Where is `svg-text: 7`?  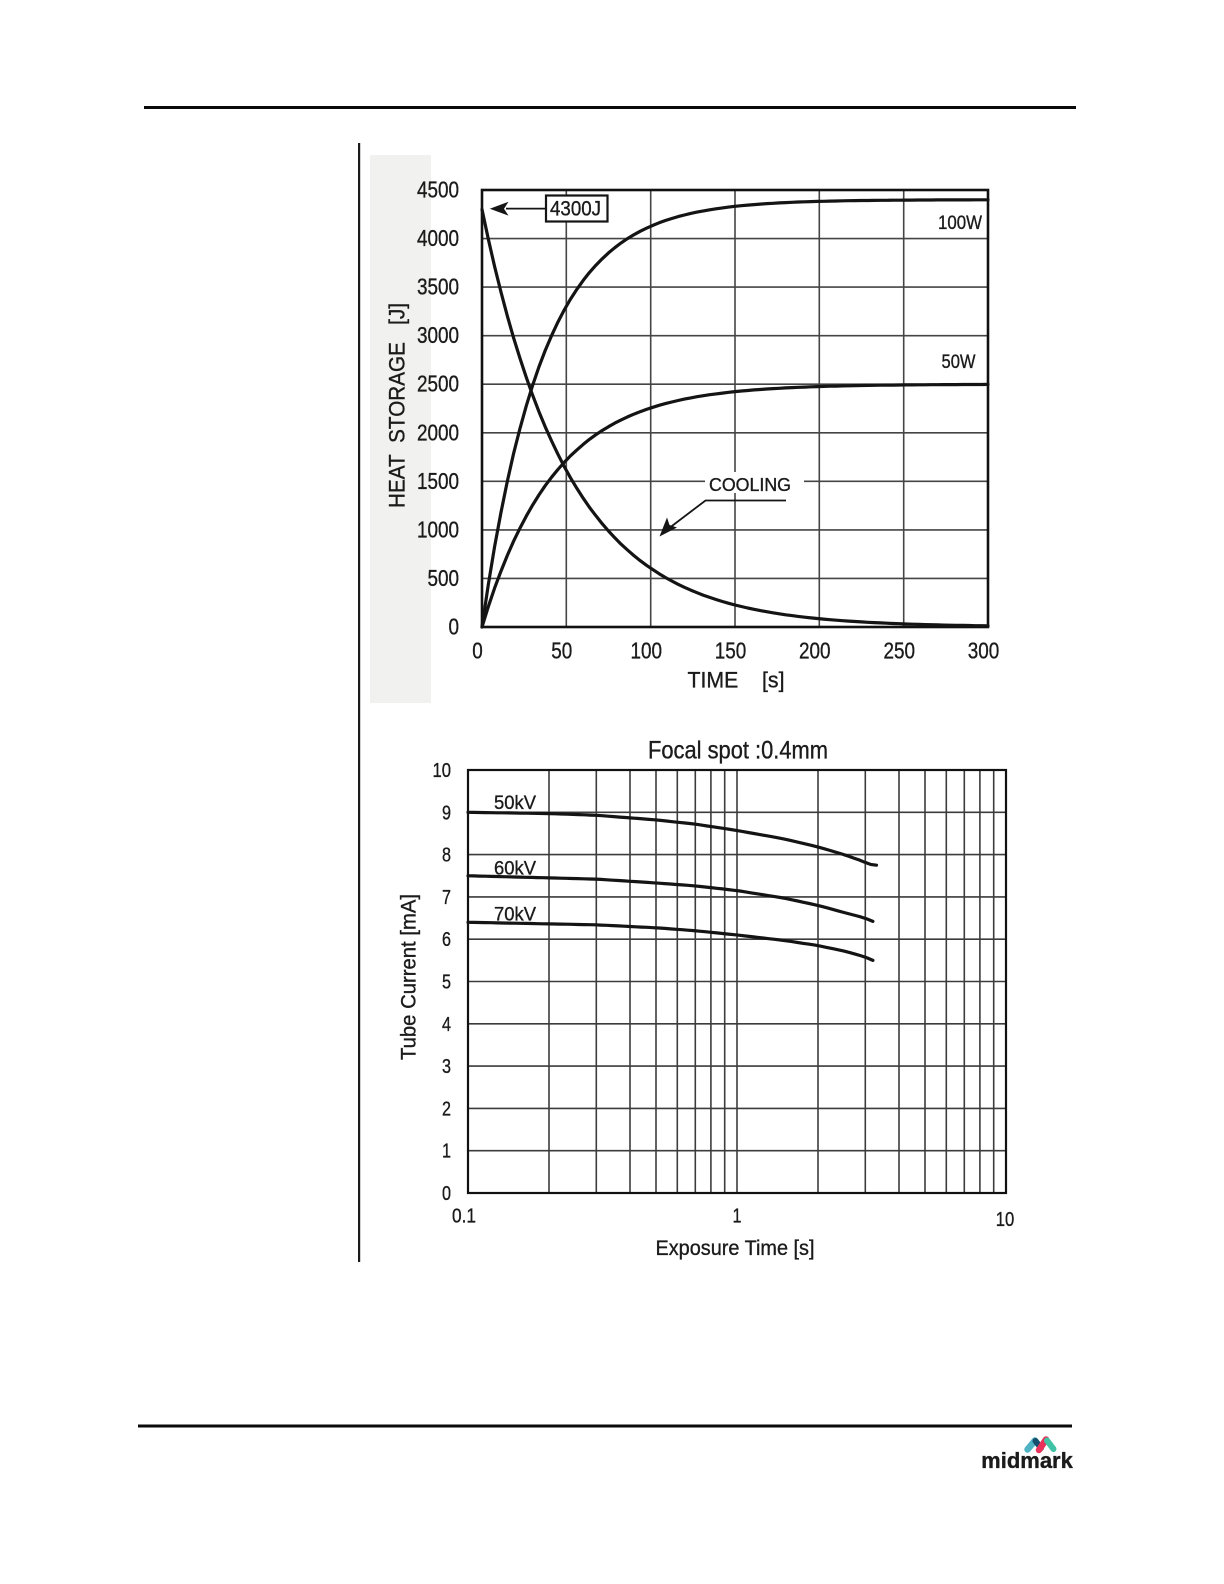 svg-text: 7 is located at coordinates (446, 897).